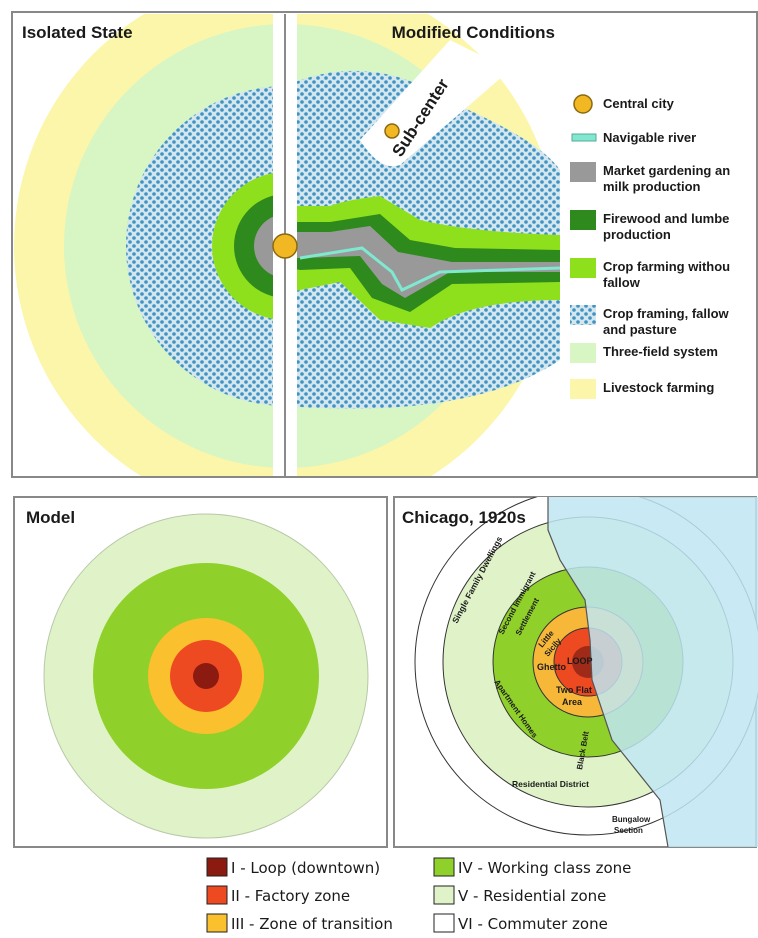 This screenshot has height=938, width=758. What do you see at coordinates (666, 218) in the screenshot?
I see `legend-label: Firewood and lumbe` at bounding box center [666, 218].